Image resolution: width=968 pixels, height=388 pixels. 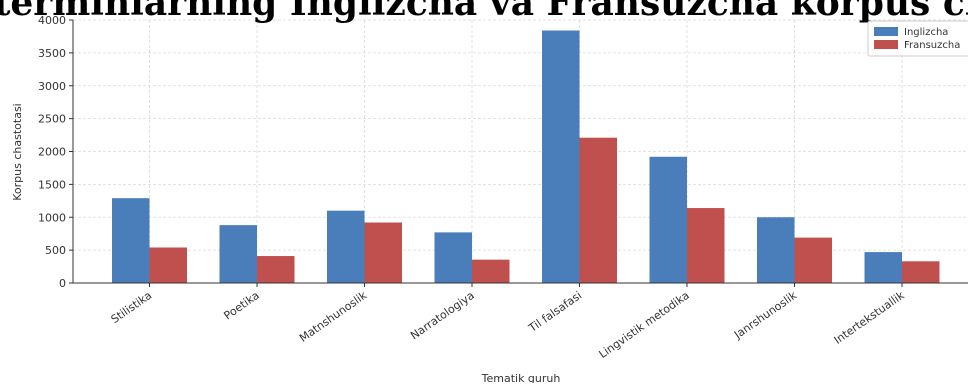 I want to click on x-tick-label: Poetika, so click(x=241, y=306).